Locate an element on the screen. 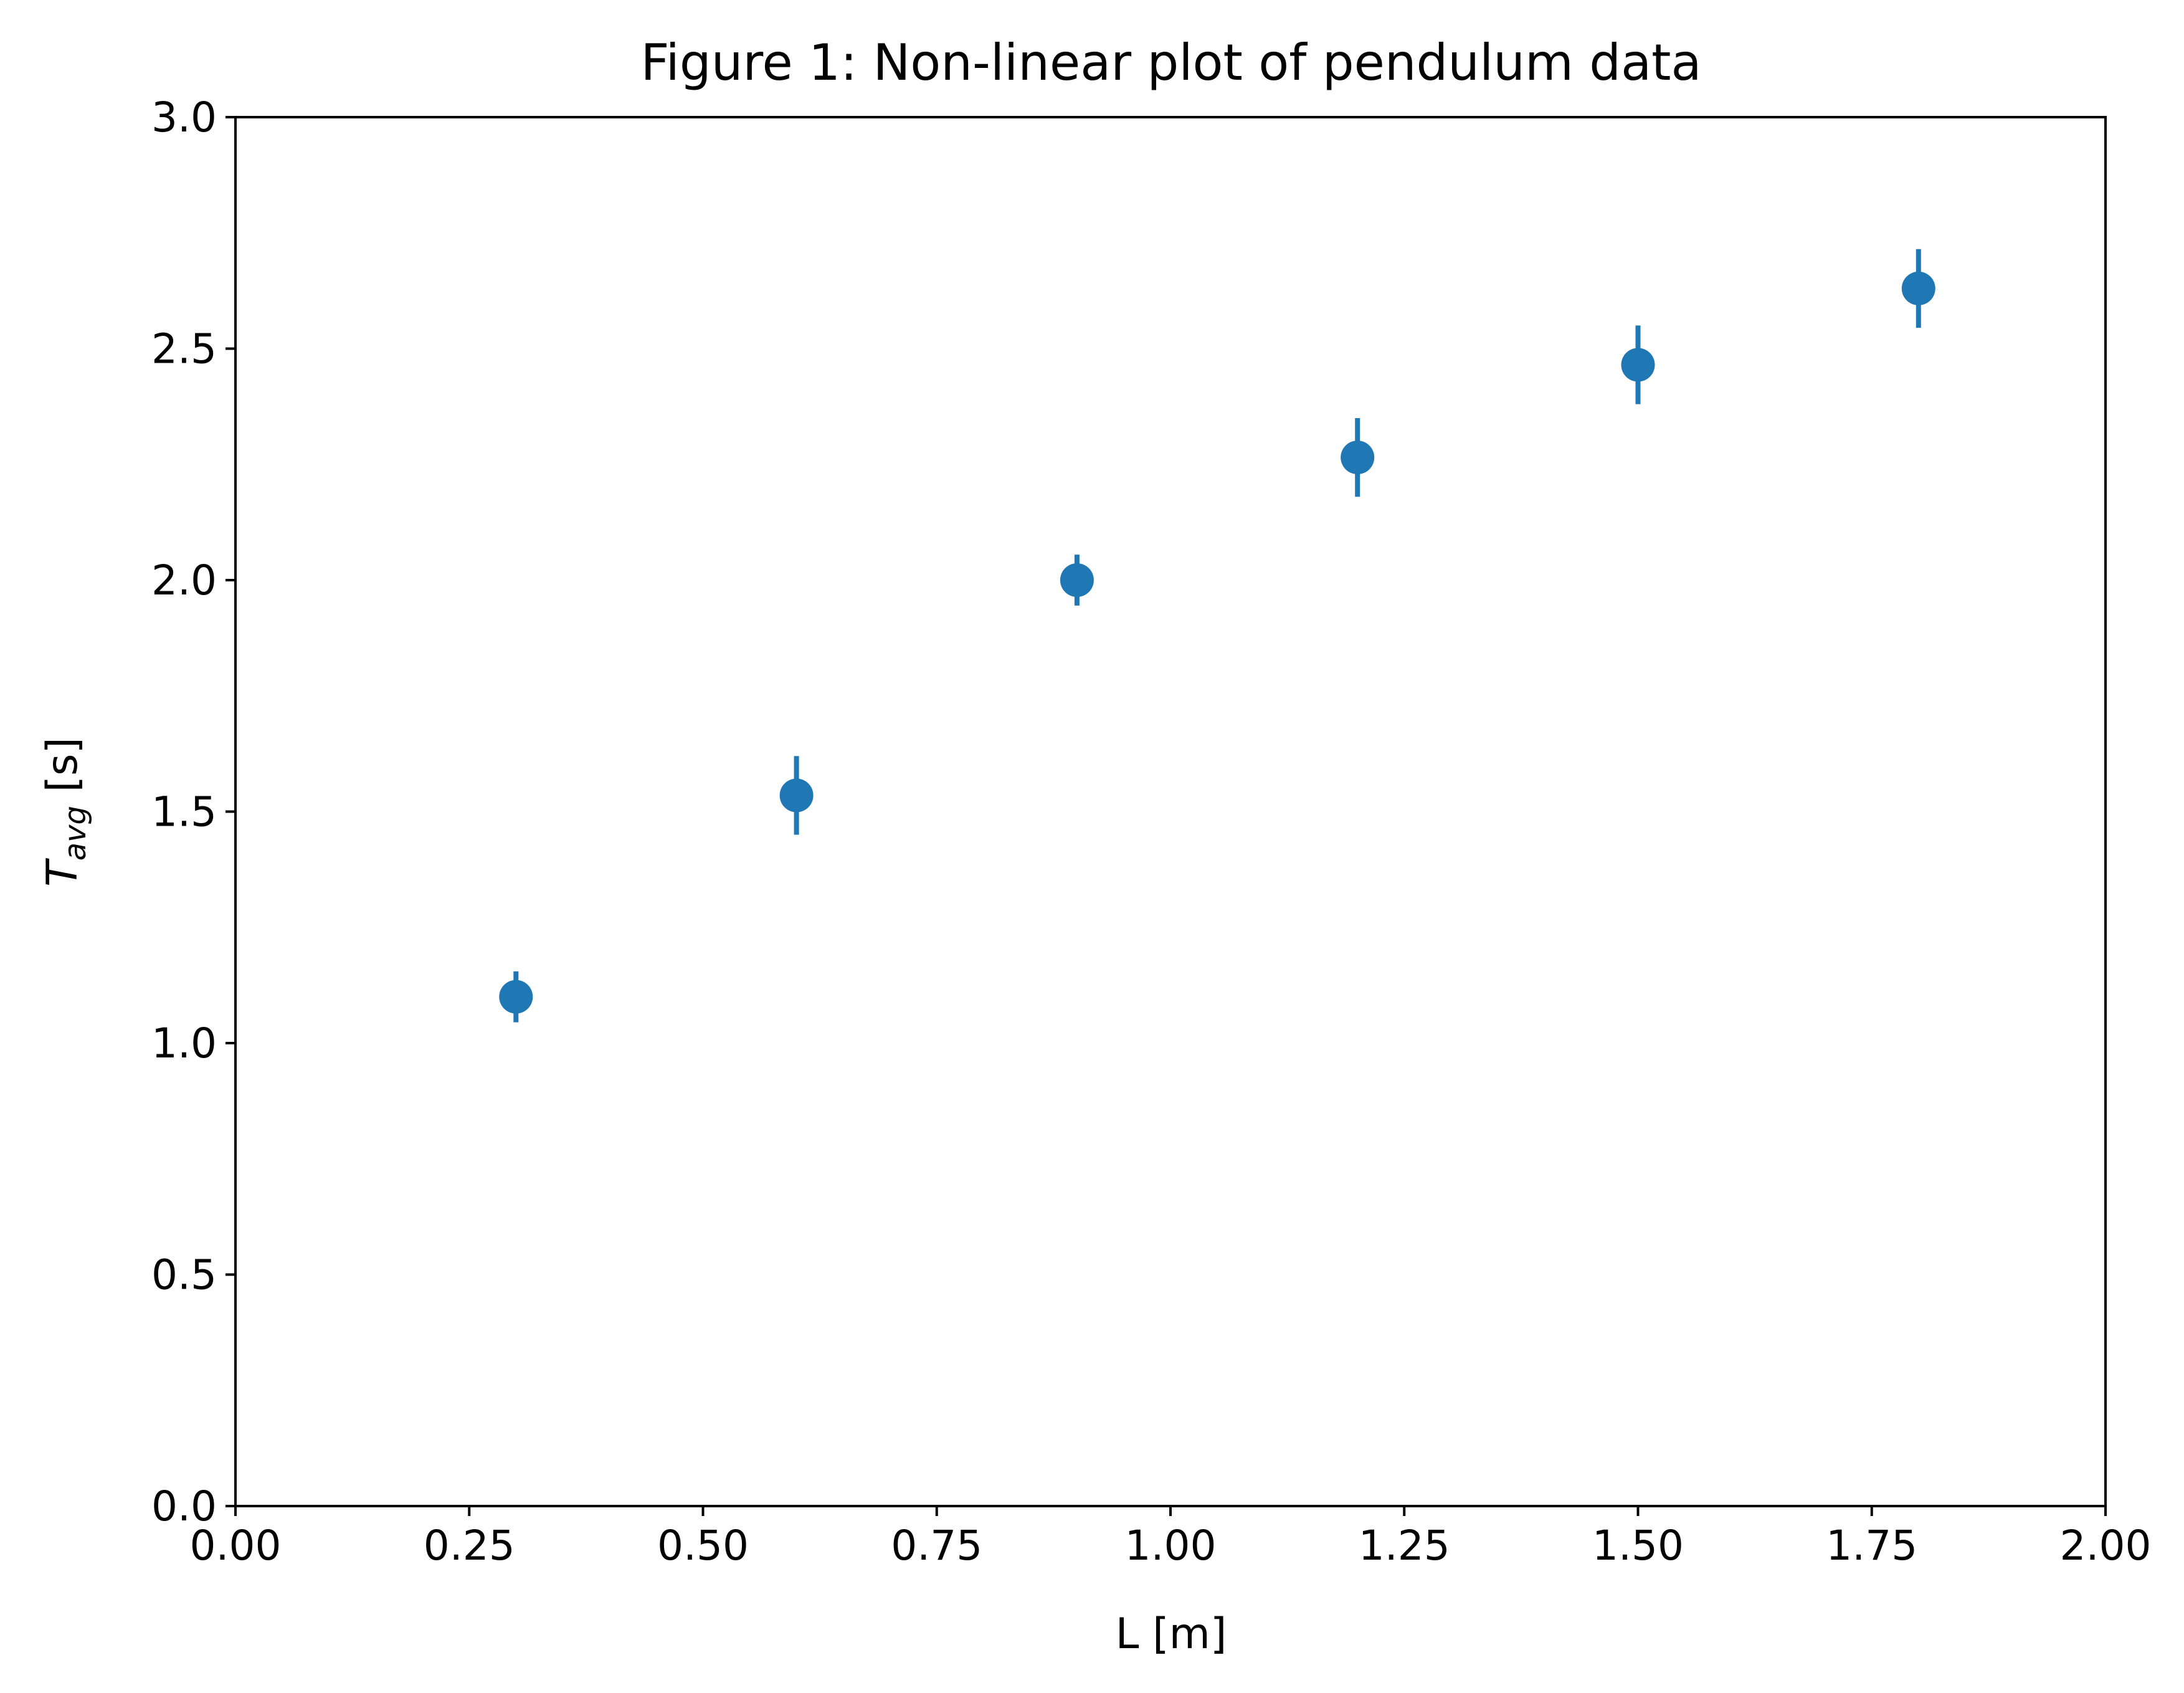 The image size is (2184, 1693). y-axis-label-symbol: T is located at coordinates (62, 872).